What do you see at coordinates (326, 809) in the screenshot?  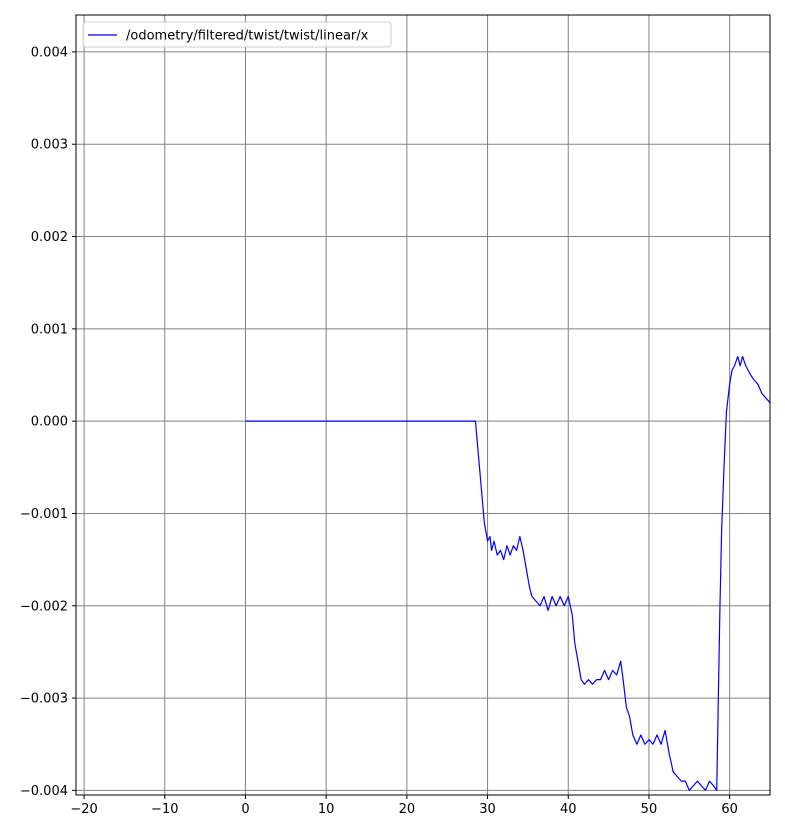 I see `x-tick-label: 10` at bounding box center [326, 809].